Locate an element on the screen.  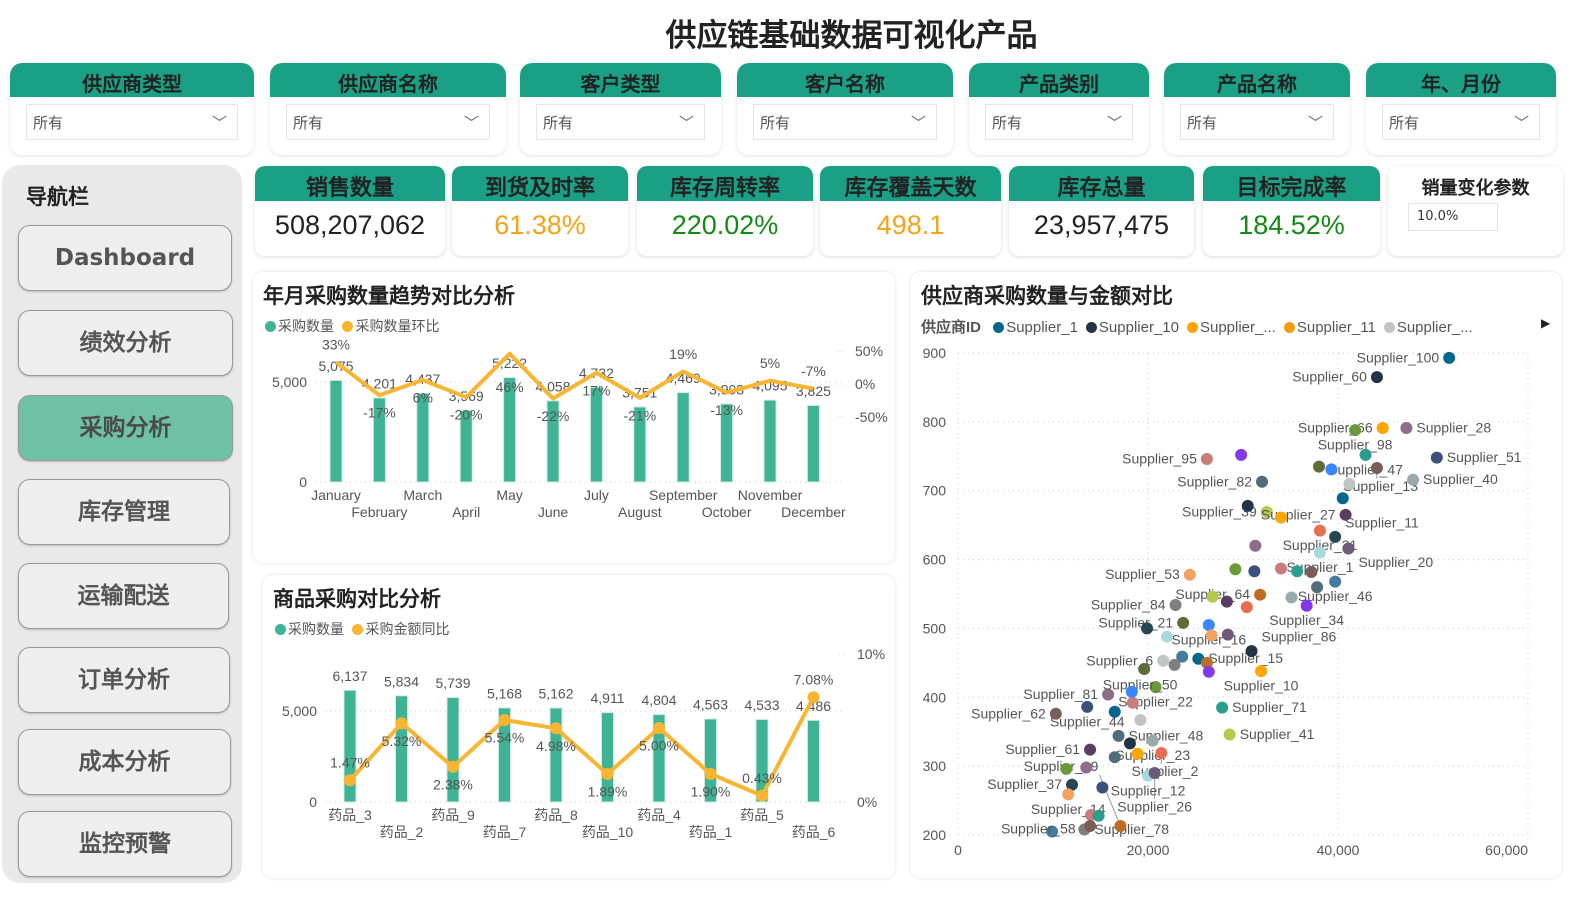
legend-next-arrow-icon: ▶ is located at coordinates (1546, 323).